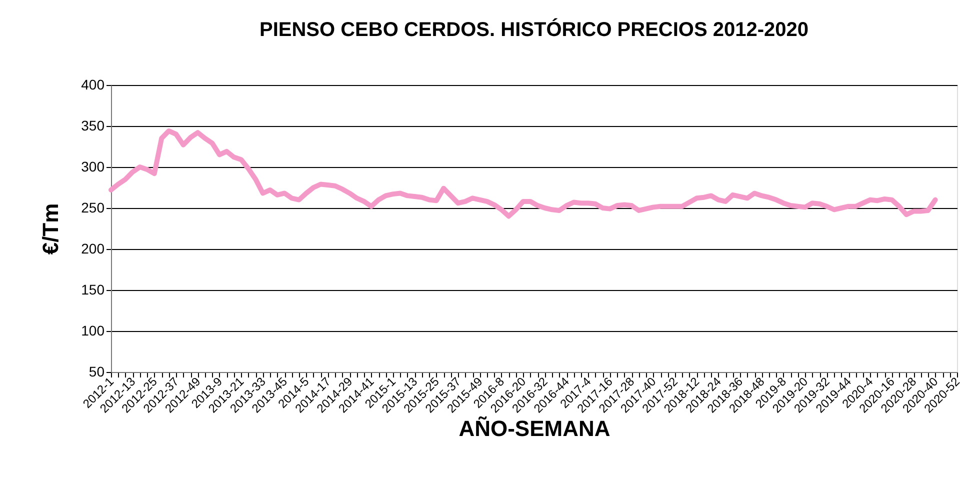  I want to click on y-tick-label: 350, so click(93, 126).